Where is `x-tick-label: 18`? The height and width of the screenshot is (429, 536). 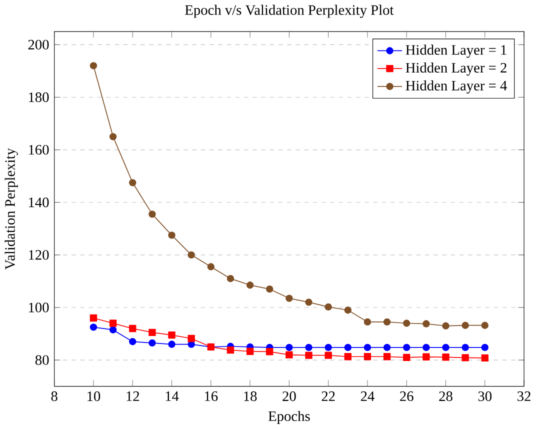
x-tick-label: 18 is located at coordinates (250, 397).